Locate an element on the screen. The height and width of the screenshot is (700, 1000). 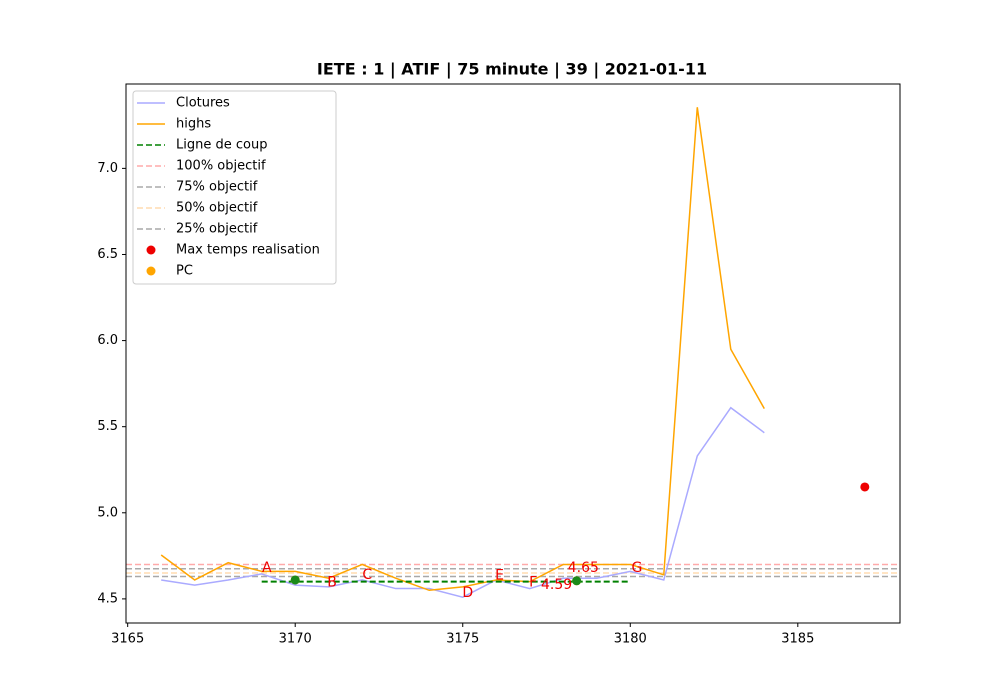
legend-box is located at coordinates (234, 187).